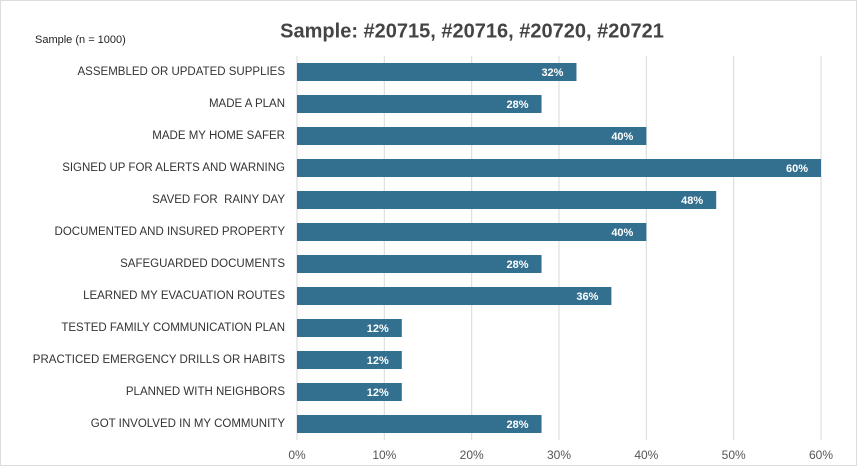 This screenshot has width=857, height=466. I want to click on x-tick-label: 60%, so click(821, 455).